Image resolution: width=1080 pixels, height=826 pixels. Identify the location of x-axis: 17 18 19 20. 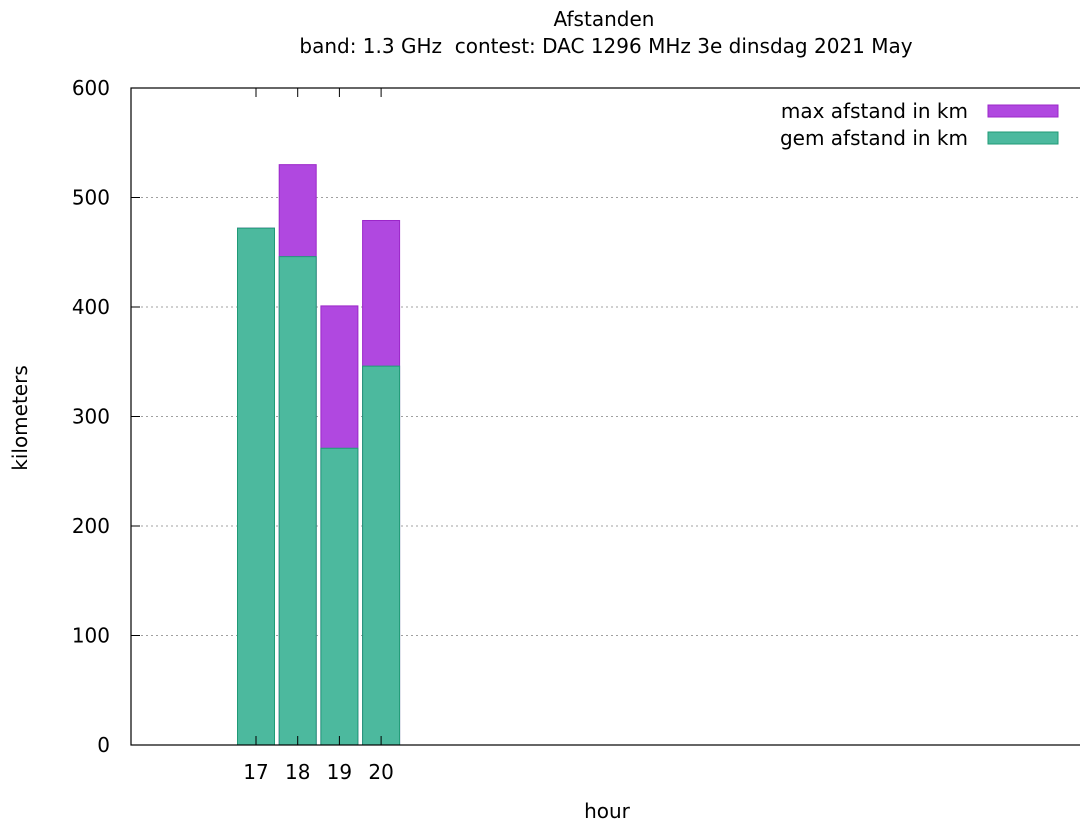
(318, 436).